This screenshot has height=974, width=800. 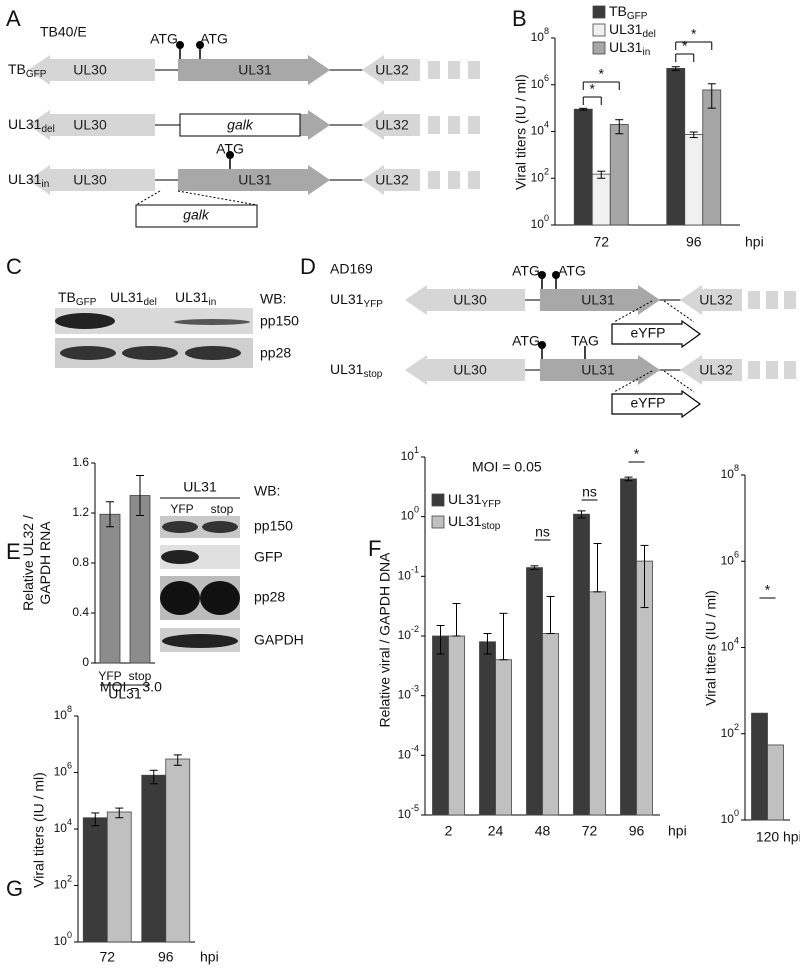 I want to click on panel-label: E, so click(x=13, y=551).